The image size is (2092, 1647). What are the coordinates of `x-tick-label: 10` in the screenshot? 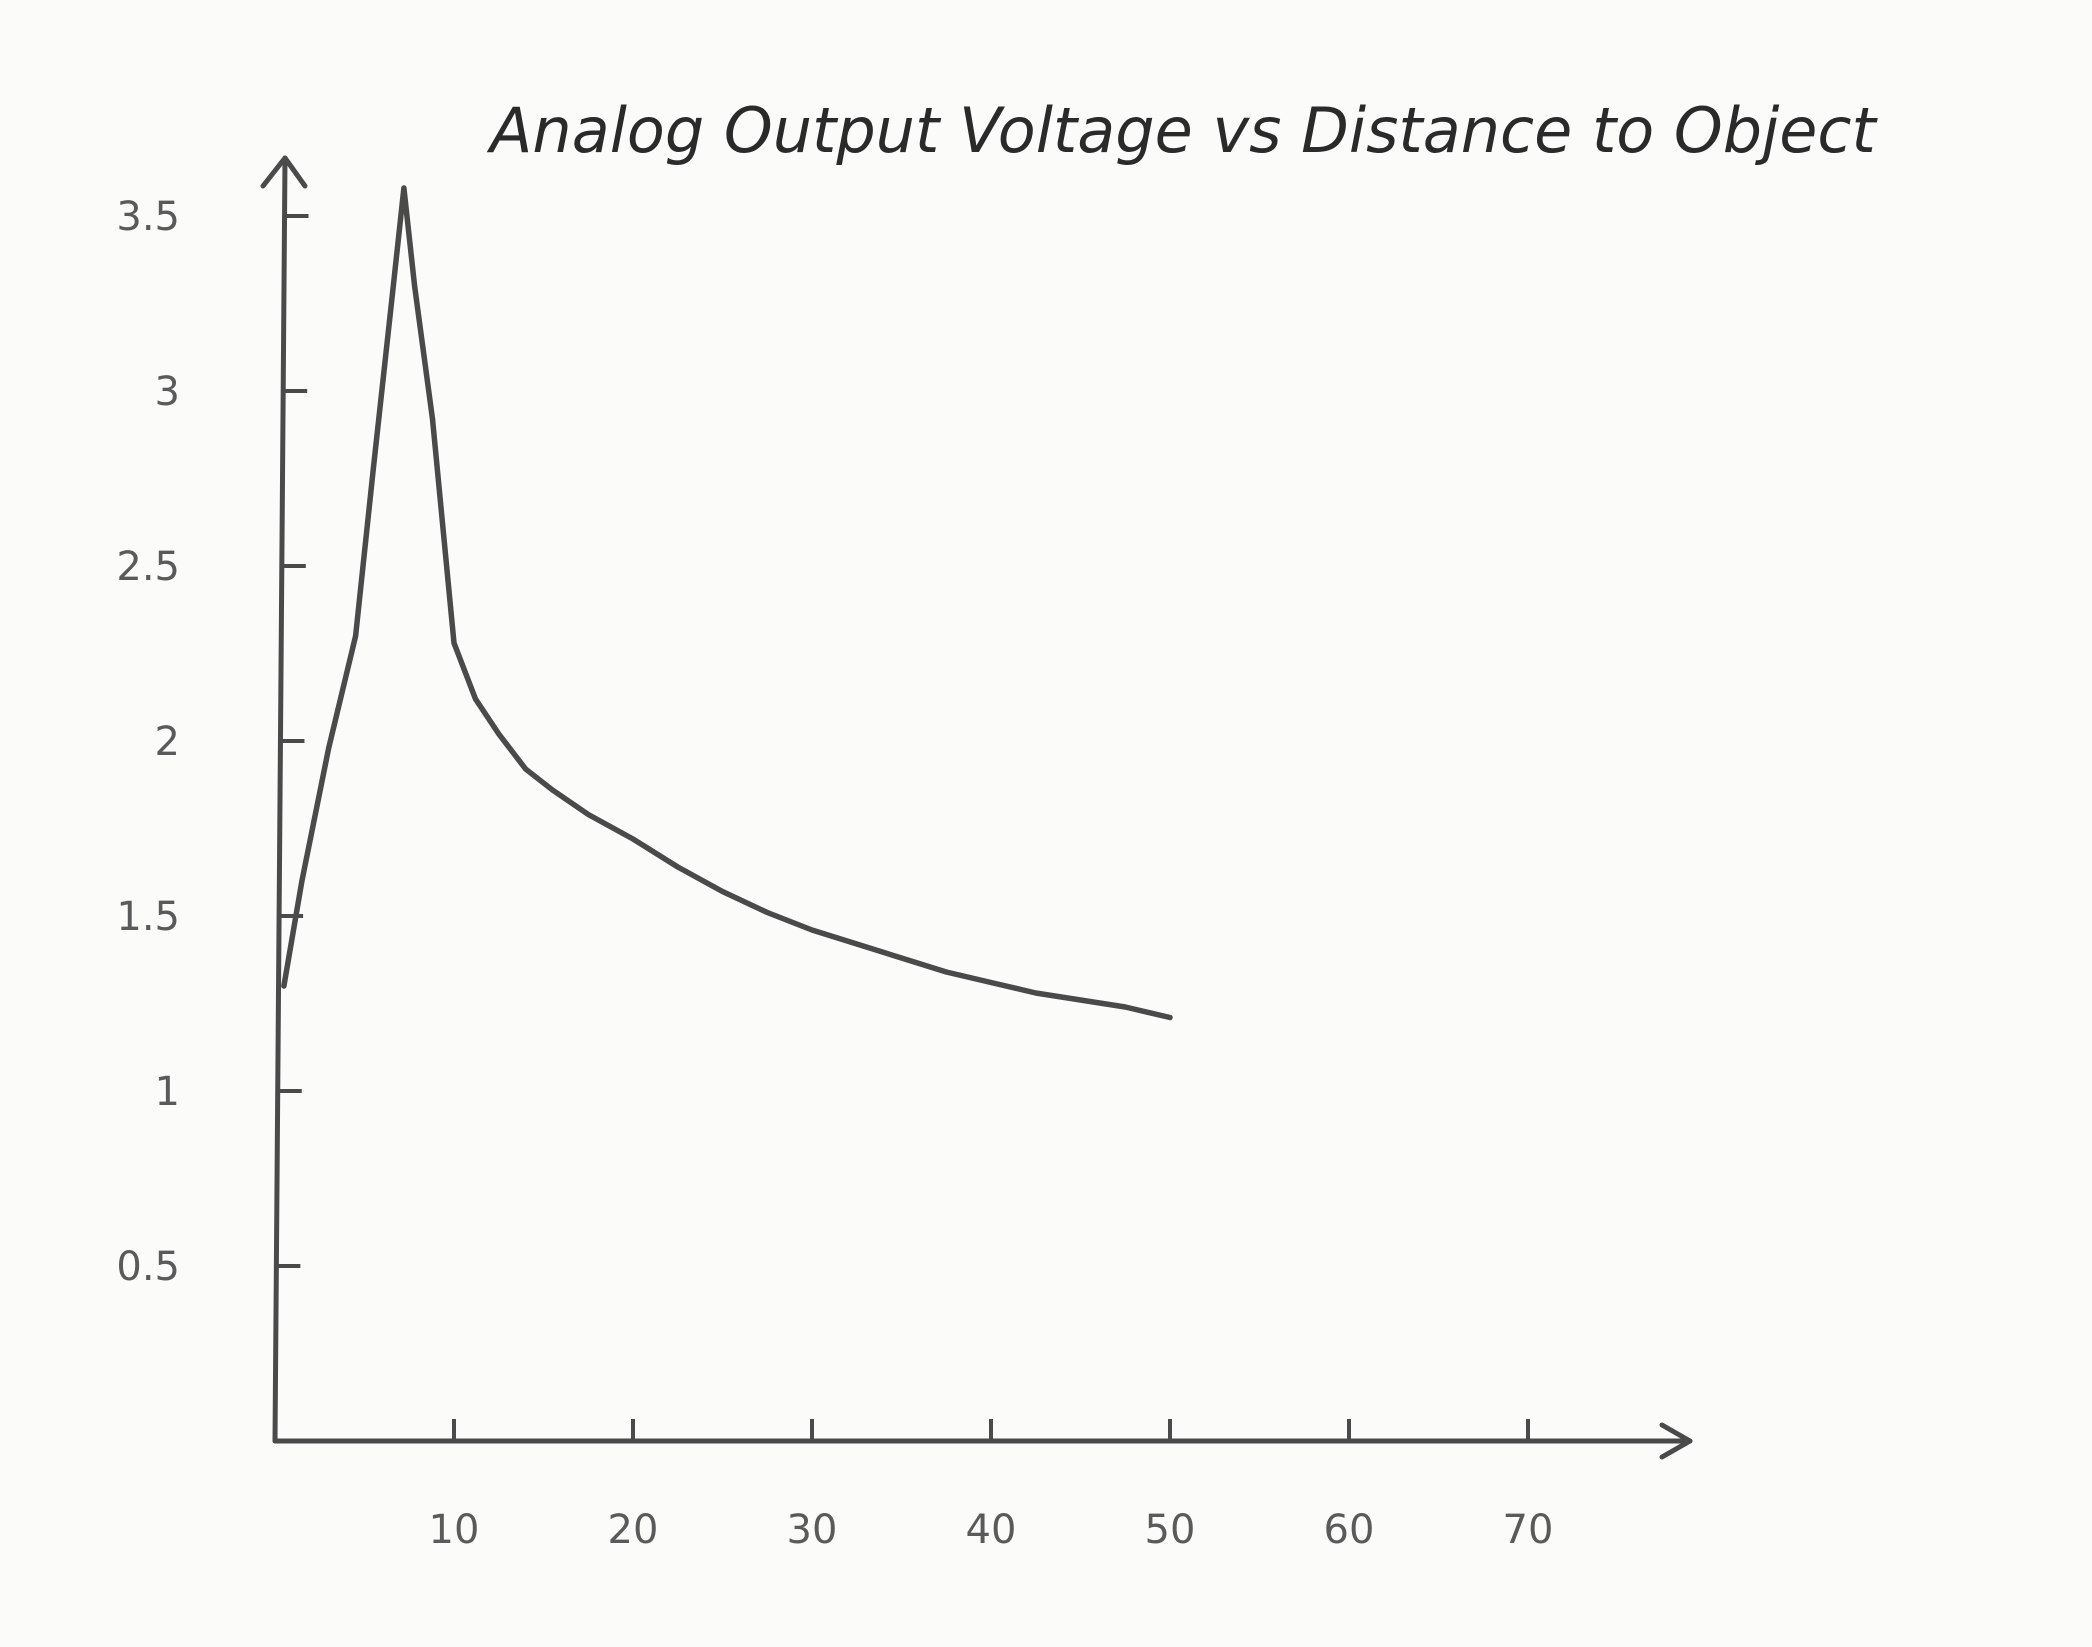 It's located at (454, 1530).